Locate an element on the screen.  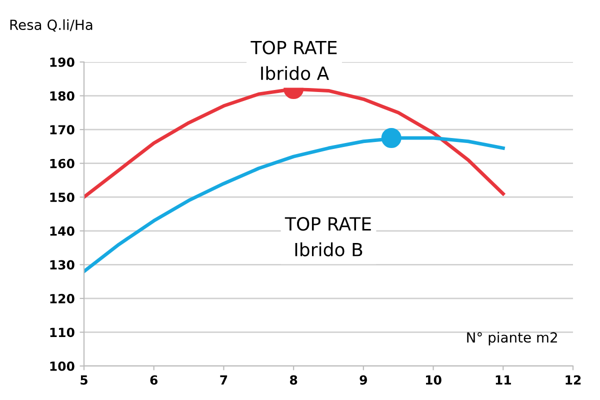
y-tick-label: 170 is located at coordinates (62, 129).